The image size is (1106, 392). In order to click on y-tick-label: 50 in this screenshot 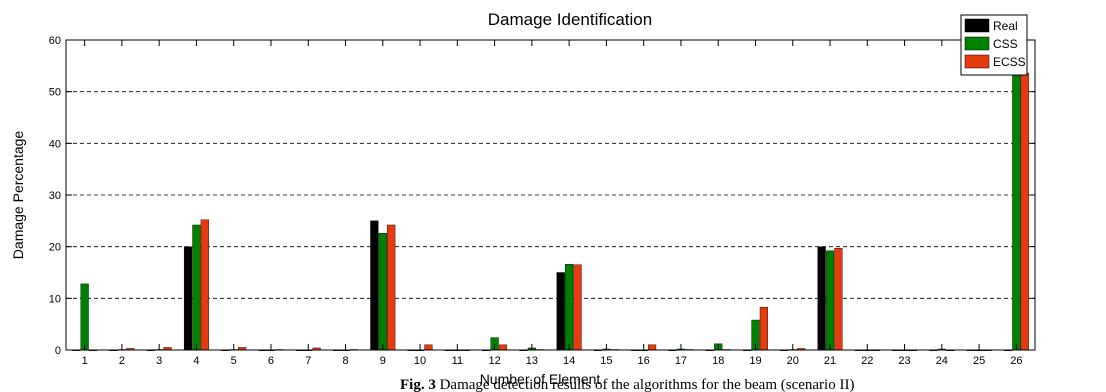, I will do `click(55, 93)`.